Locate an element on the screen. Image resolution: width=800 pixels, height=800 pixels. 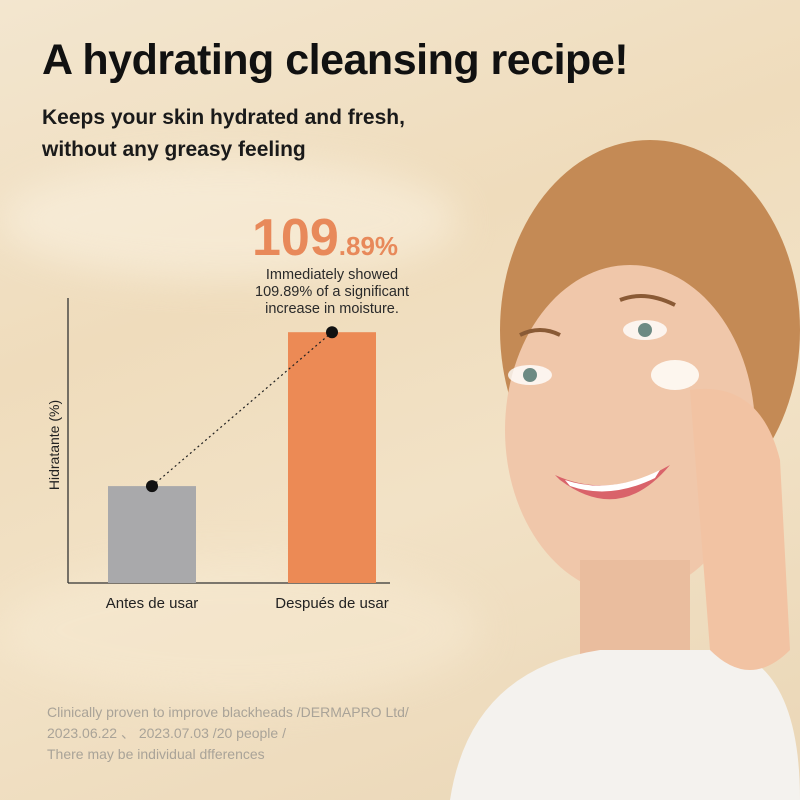
footnote-line: 2023.06.22 、 2023.07.03 /20 people / is located at coordinates (166, 733).